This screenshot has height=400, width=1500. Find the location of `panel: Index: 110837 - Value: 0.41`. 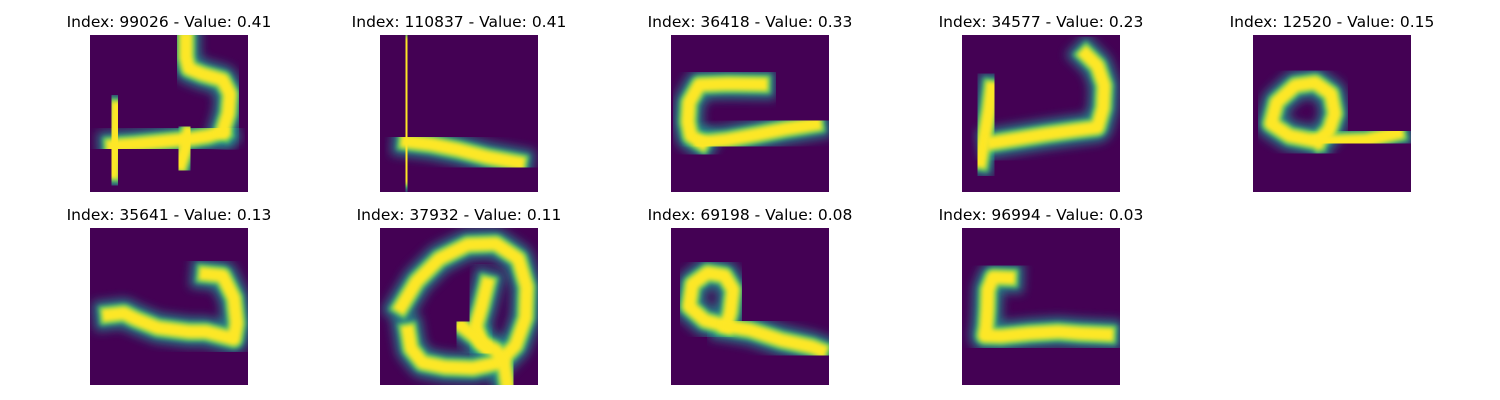

panel: Index: 110837 - Value: 0.41 is located at coordinates (459, 102).